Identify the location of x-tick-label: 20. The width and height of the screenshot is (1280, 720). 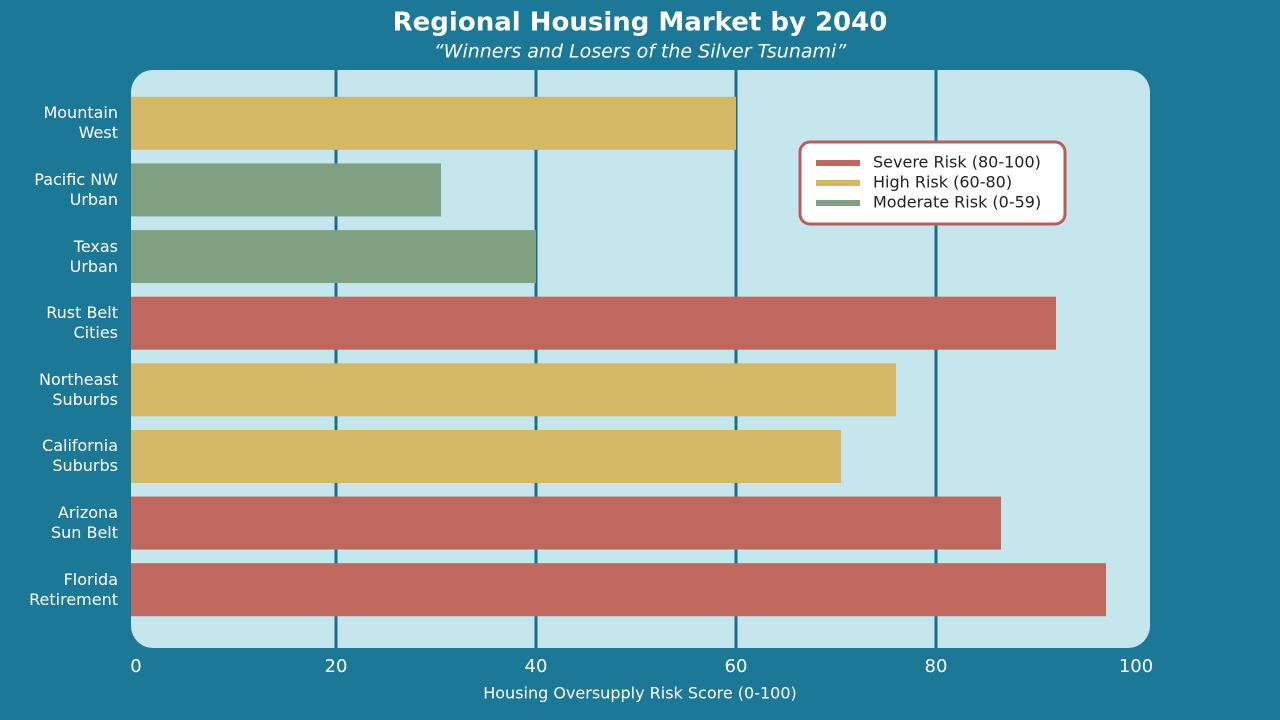
(336, 666).